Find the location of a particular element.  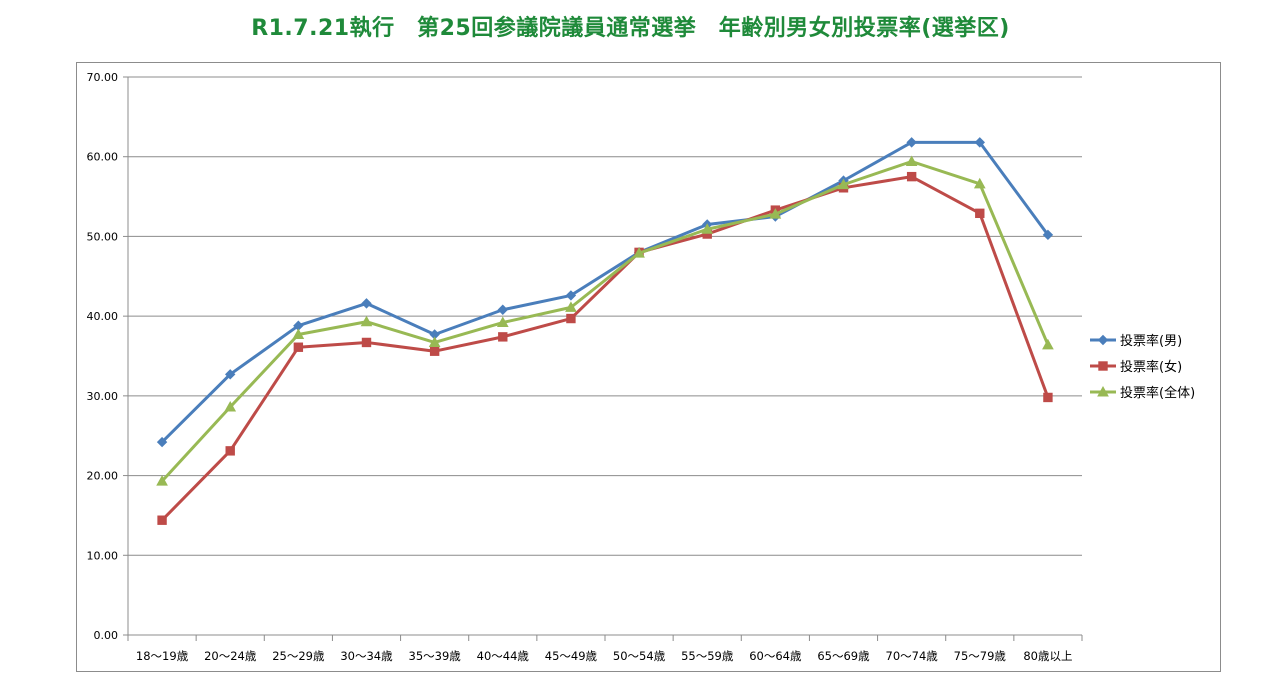

x-tick-label: 45〜49歳 is located at coordinates (571, 656).